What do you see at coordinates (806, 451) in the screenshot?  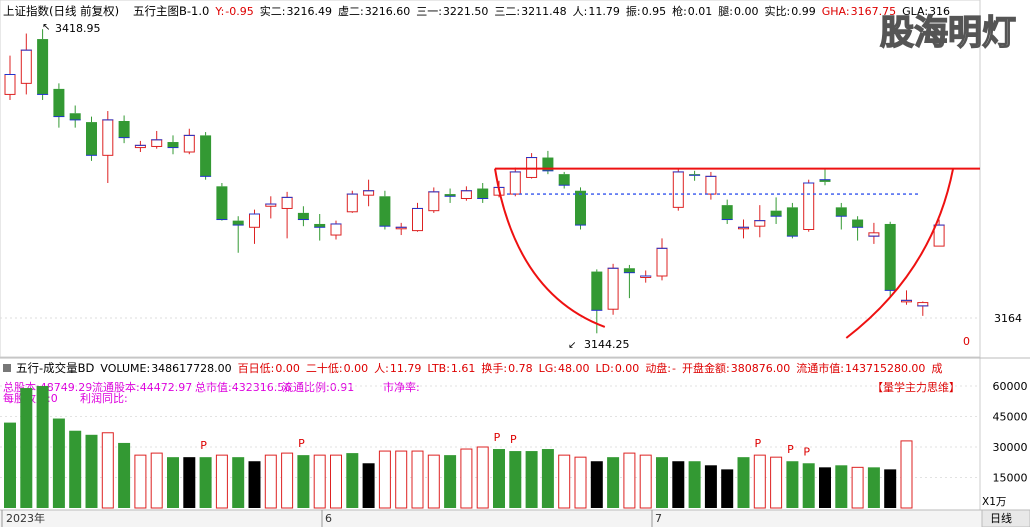 I see `p-marker: P` at bounding box center [806, 451].